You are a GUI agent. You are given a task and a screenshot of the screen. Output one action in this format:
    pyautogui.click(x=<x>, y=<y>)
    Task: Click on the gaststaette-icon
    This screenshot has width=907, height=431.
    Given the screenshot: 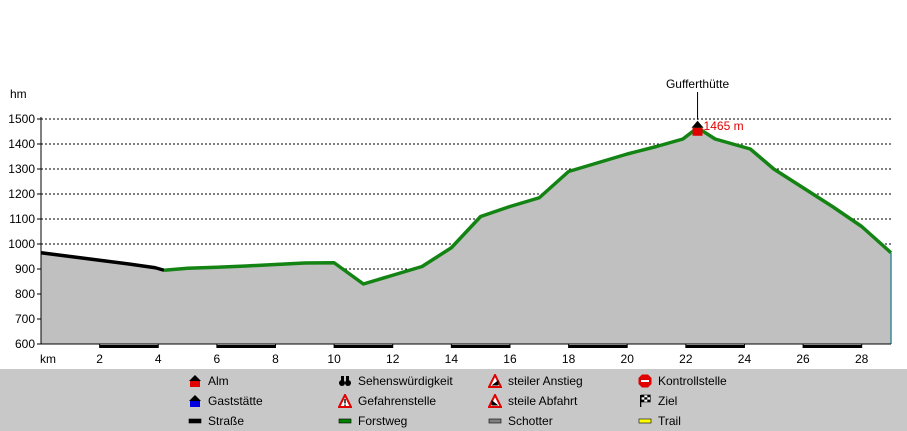 What is the action you would take?
    pyautogui.click(x=195, y=401)
    